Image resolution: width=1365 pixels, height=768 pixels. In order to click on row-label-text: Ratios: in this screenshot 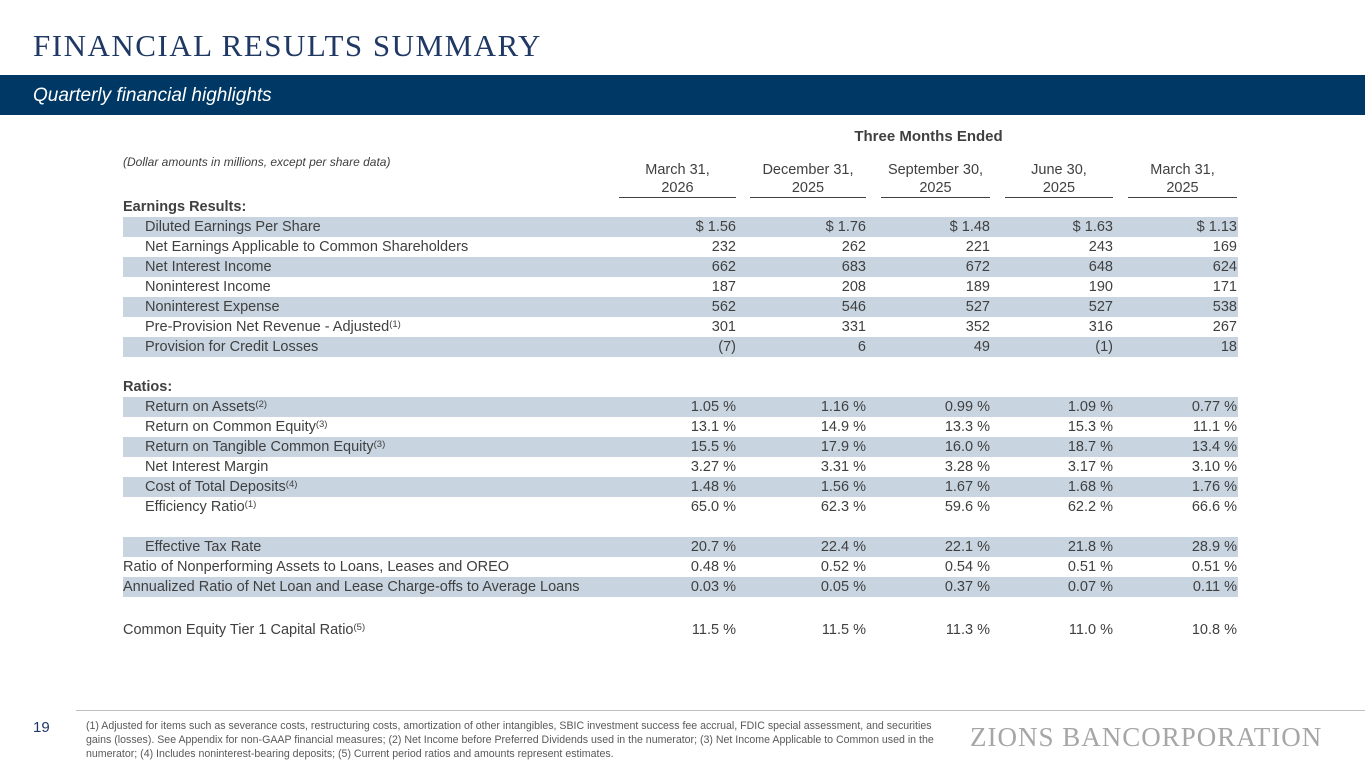, I will do `click(148, 387)`.